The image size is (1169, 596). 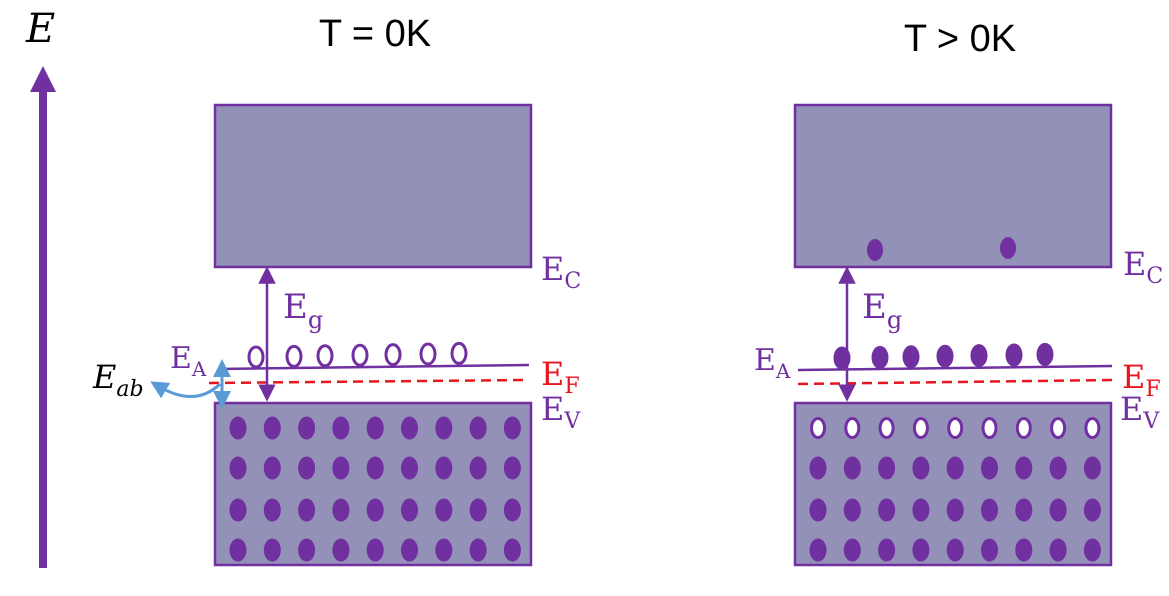 I want to click on ea-label-t0: EA, so click(x=188, y=361).